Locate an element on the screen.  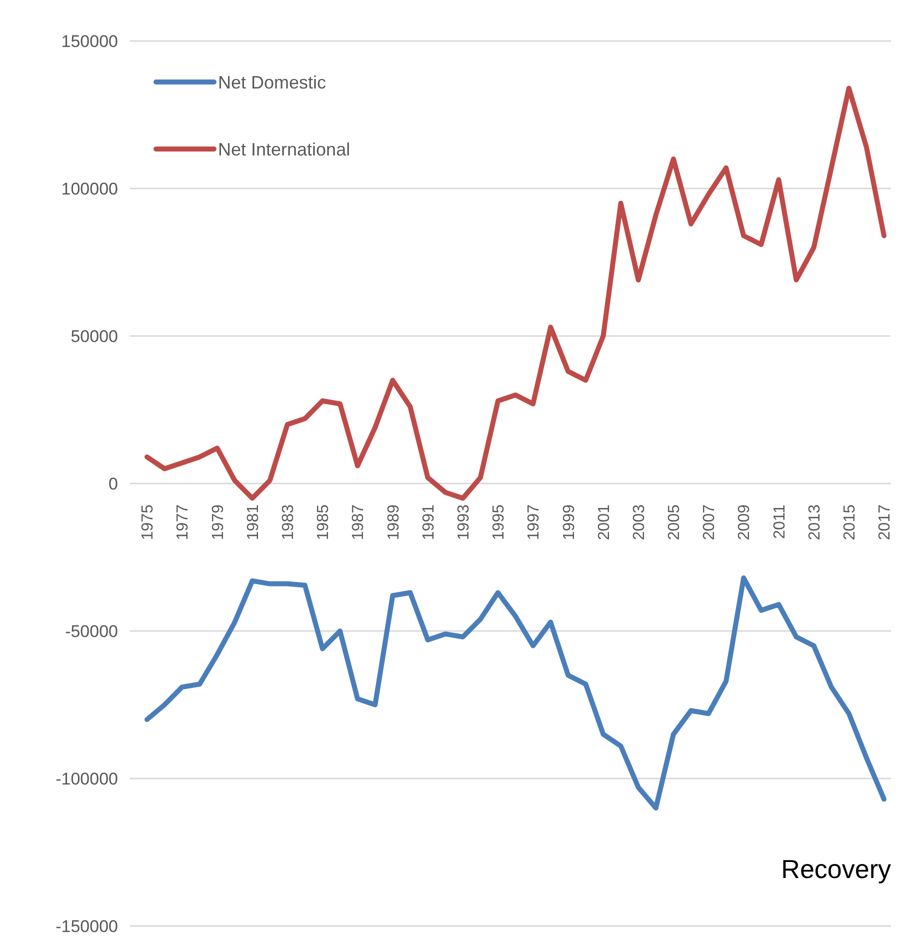
y-tick-label: 100000 is located at coordinates (89, 188).